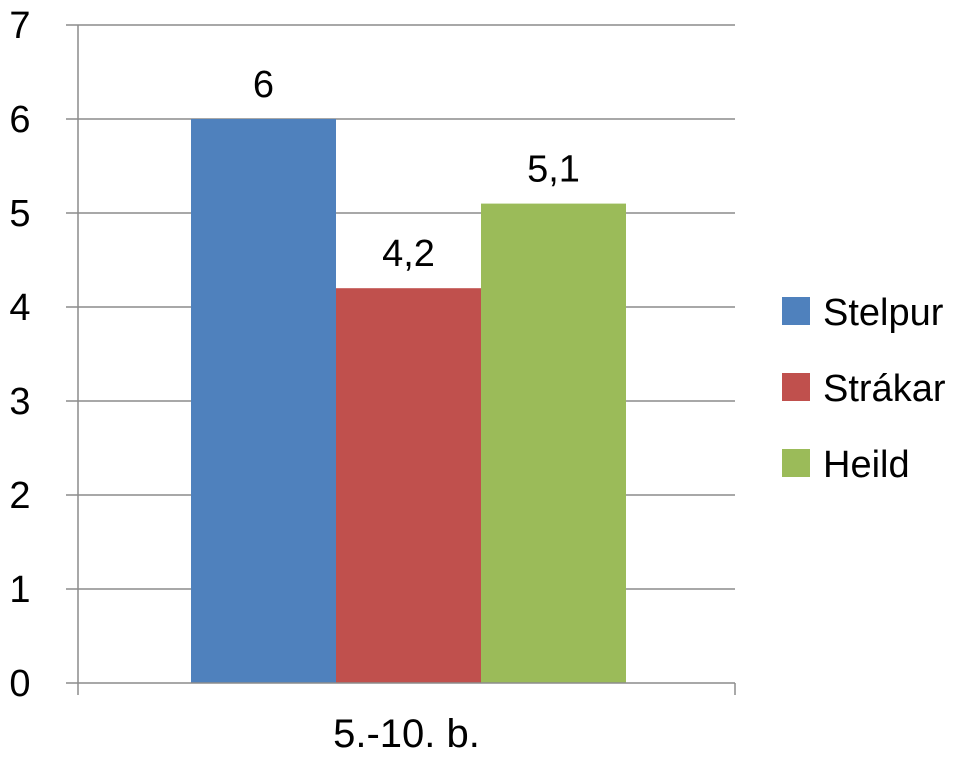  I want to click on legend-label: Heild, so click(866, 465).